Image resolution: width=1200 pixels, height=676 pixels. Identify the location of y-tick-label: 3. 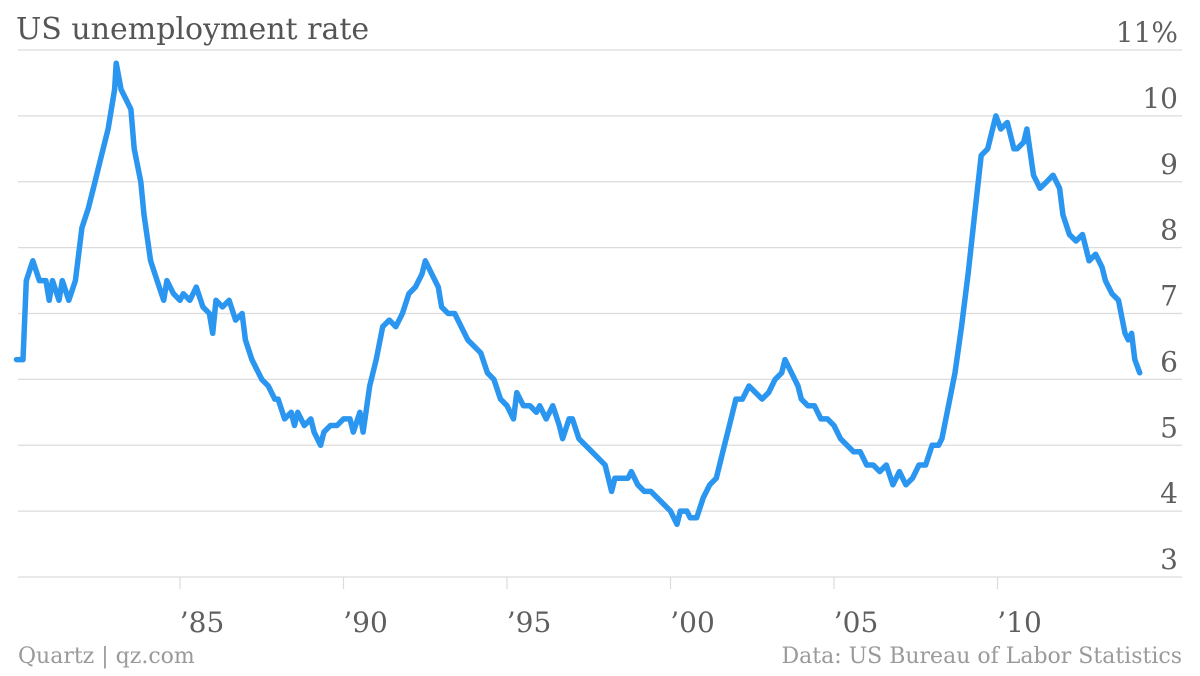
(1169, 559).